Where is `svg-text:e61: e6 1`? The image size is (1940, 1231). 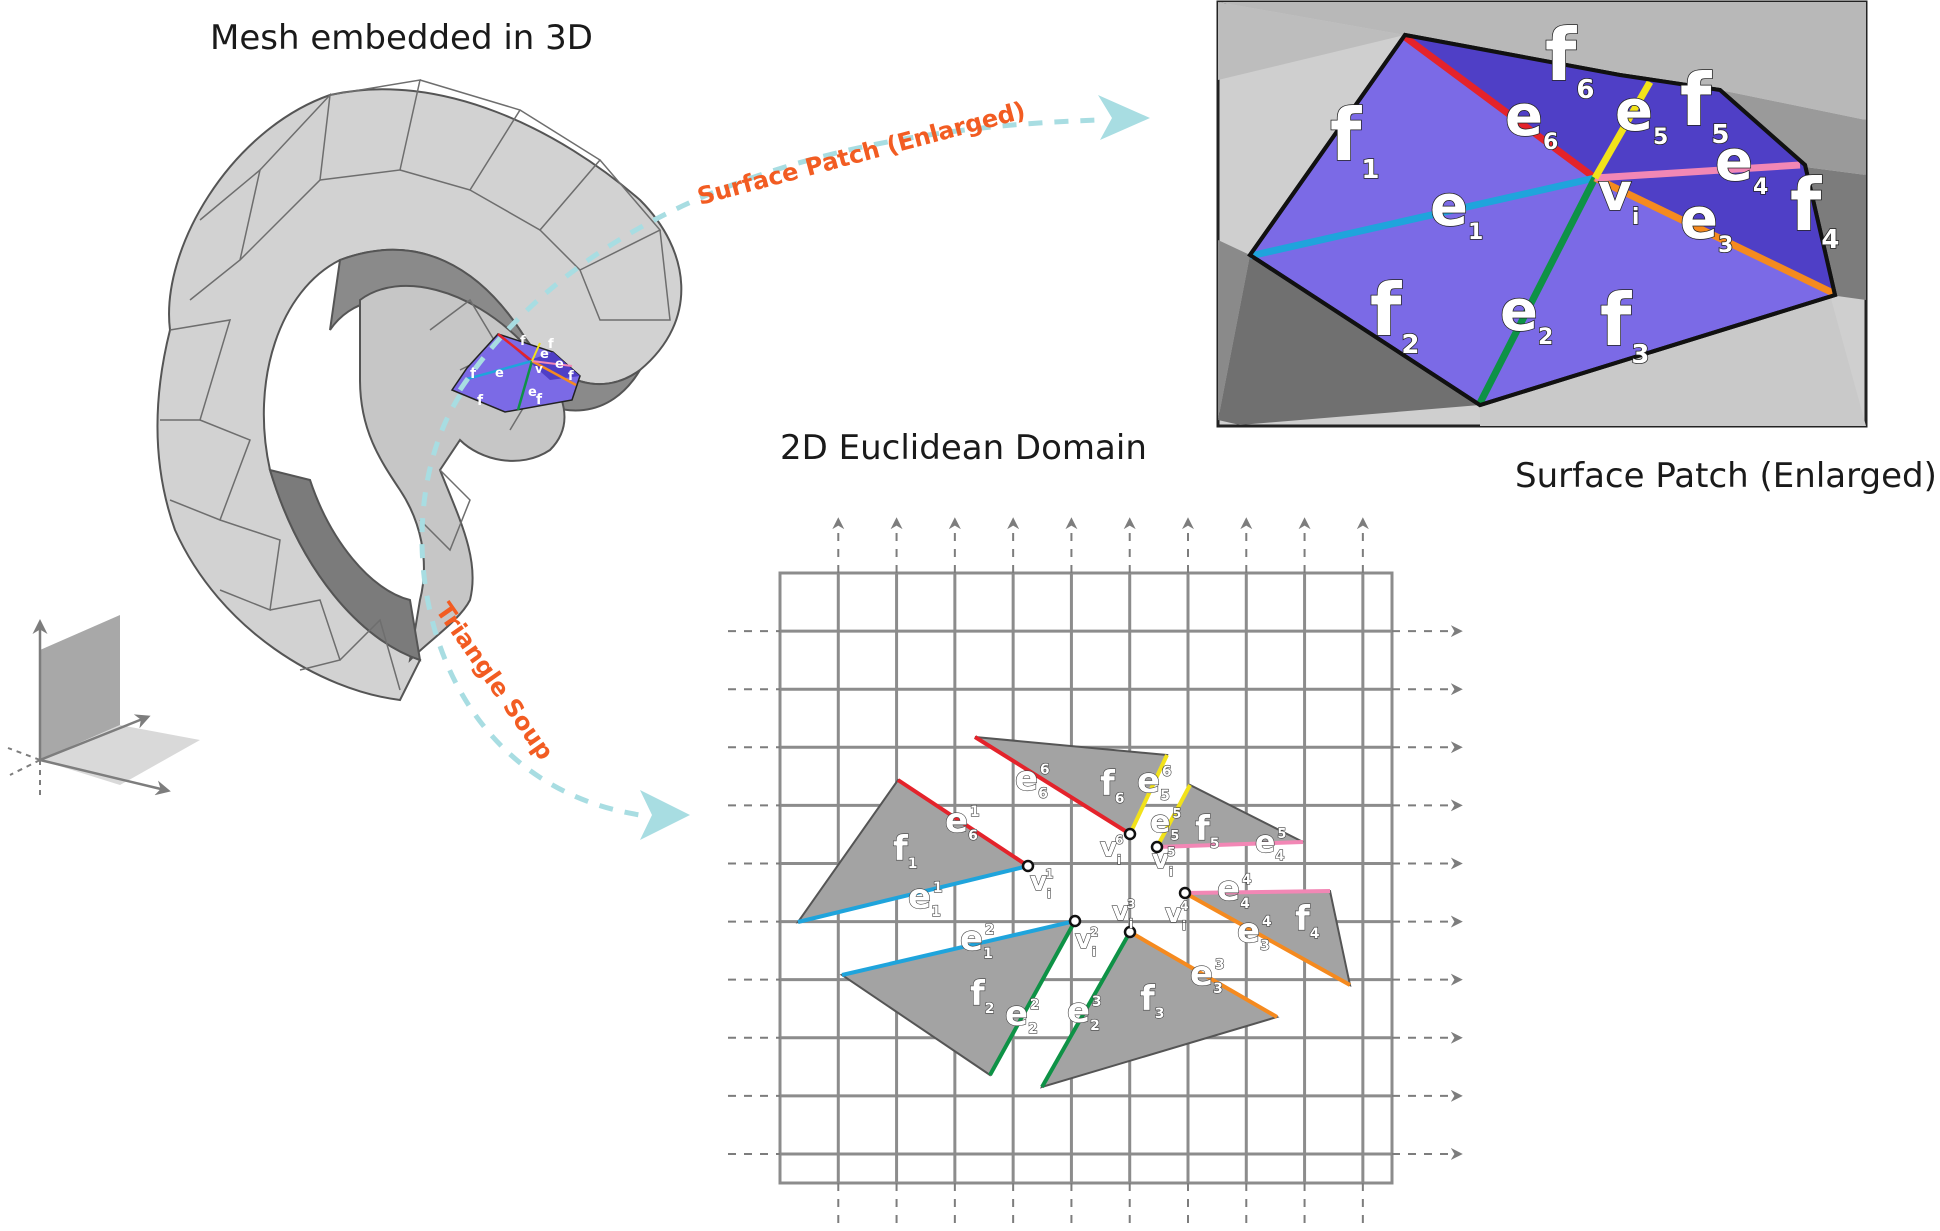 svg-text:e61: e6 1 is located at coordinates (962, 822).